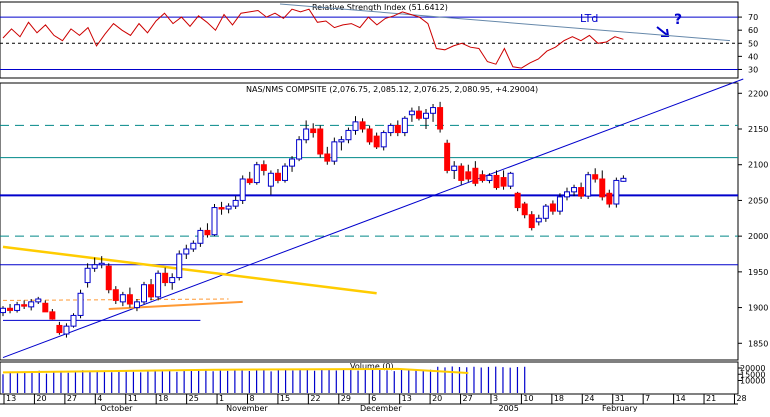 Image resolution: width=770 pixels, height=417 pixels. What do you see at coordinates (437, 398) in the screenshot?
I see `x-tick-label: 20` at bounding box center [437, 398].